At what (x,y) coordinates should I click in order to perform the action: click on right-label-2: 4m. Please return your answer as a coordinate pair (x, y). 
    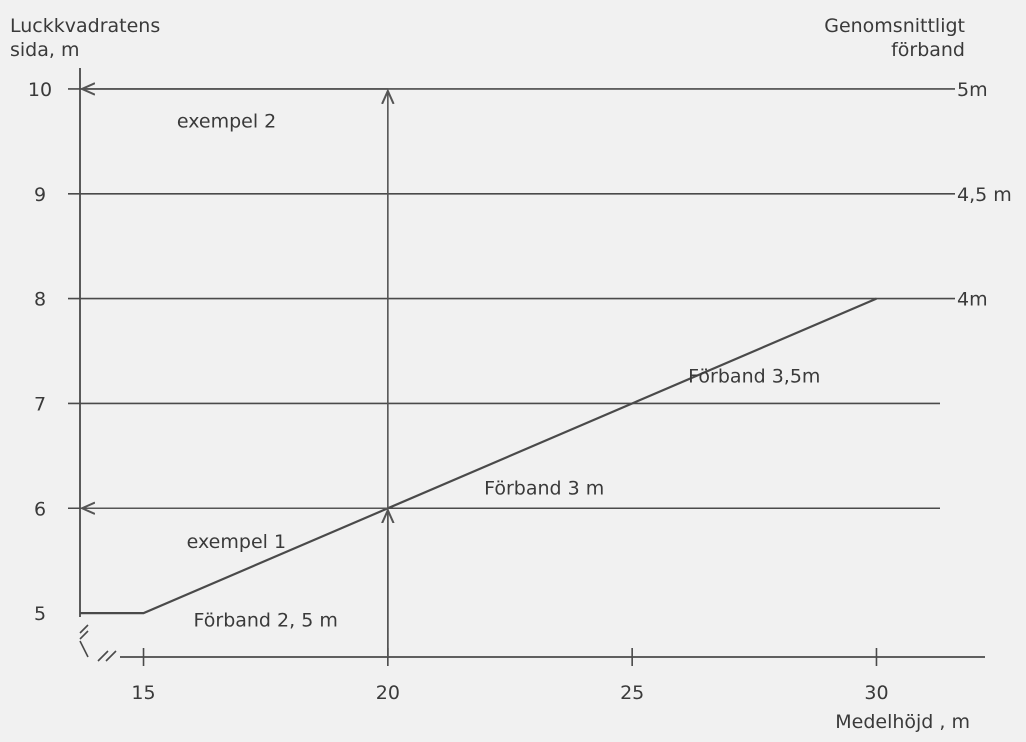
    Looking at the image, I should click on (972, 300).